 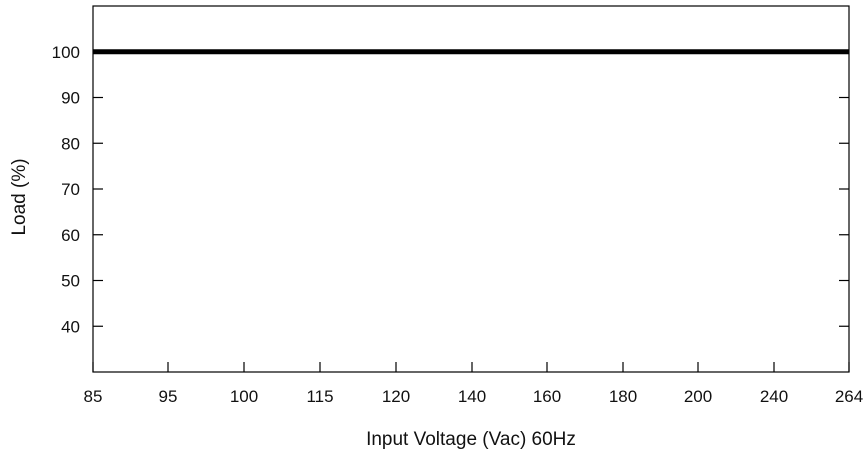 I want to click on x-tick-label: 160, so click(x=547, y=396).